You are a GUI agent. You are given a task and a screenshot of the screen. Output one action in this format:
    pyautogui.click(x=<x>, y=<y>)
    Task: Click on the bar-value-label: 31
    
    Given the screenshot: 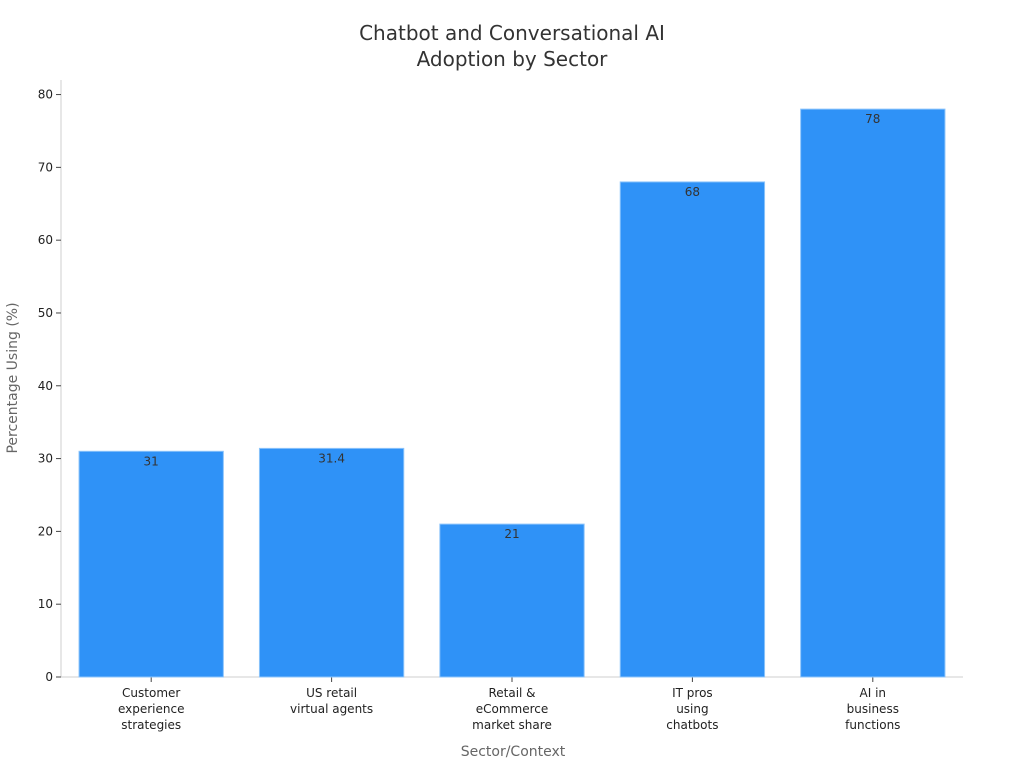 What is the action you would take?
    pyautogui.click(x=151, y=461)
    